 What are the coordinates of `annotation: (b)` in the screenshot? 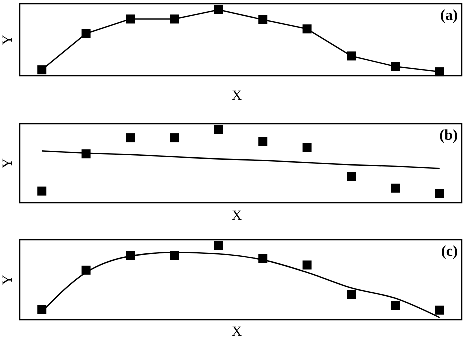 It's located at (449, 136).